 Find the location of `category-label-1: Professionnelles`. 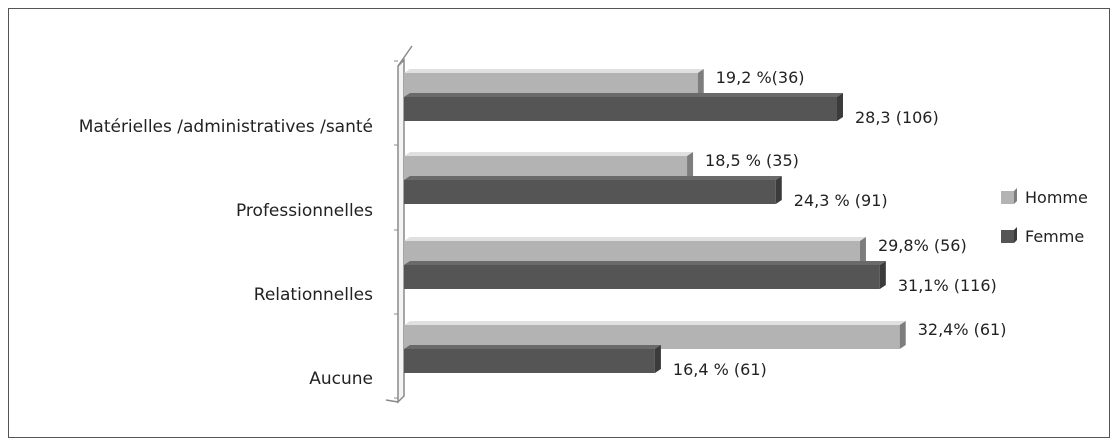

category-label-1: Professionnelles is located at coordinates (304, 211).